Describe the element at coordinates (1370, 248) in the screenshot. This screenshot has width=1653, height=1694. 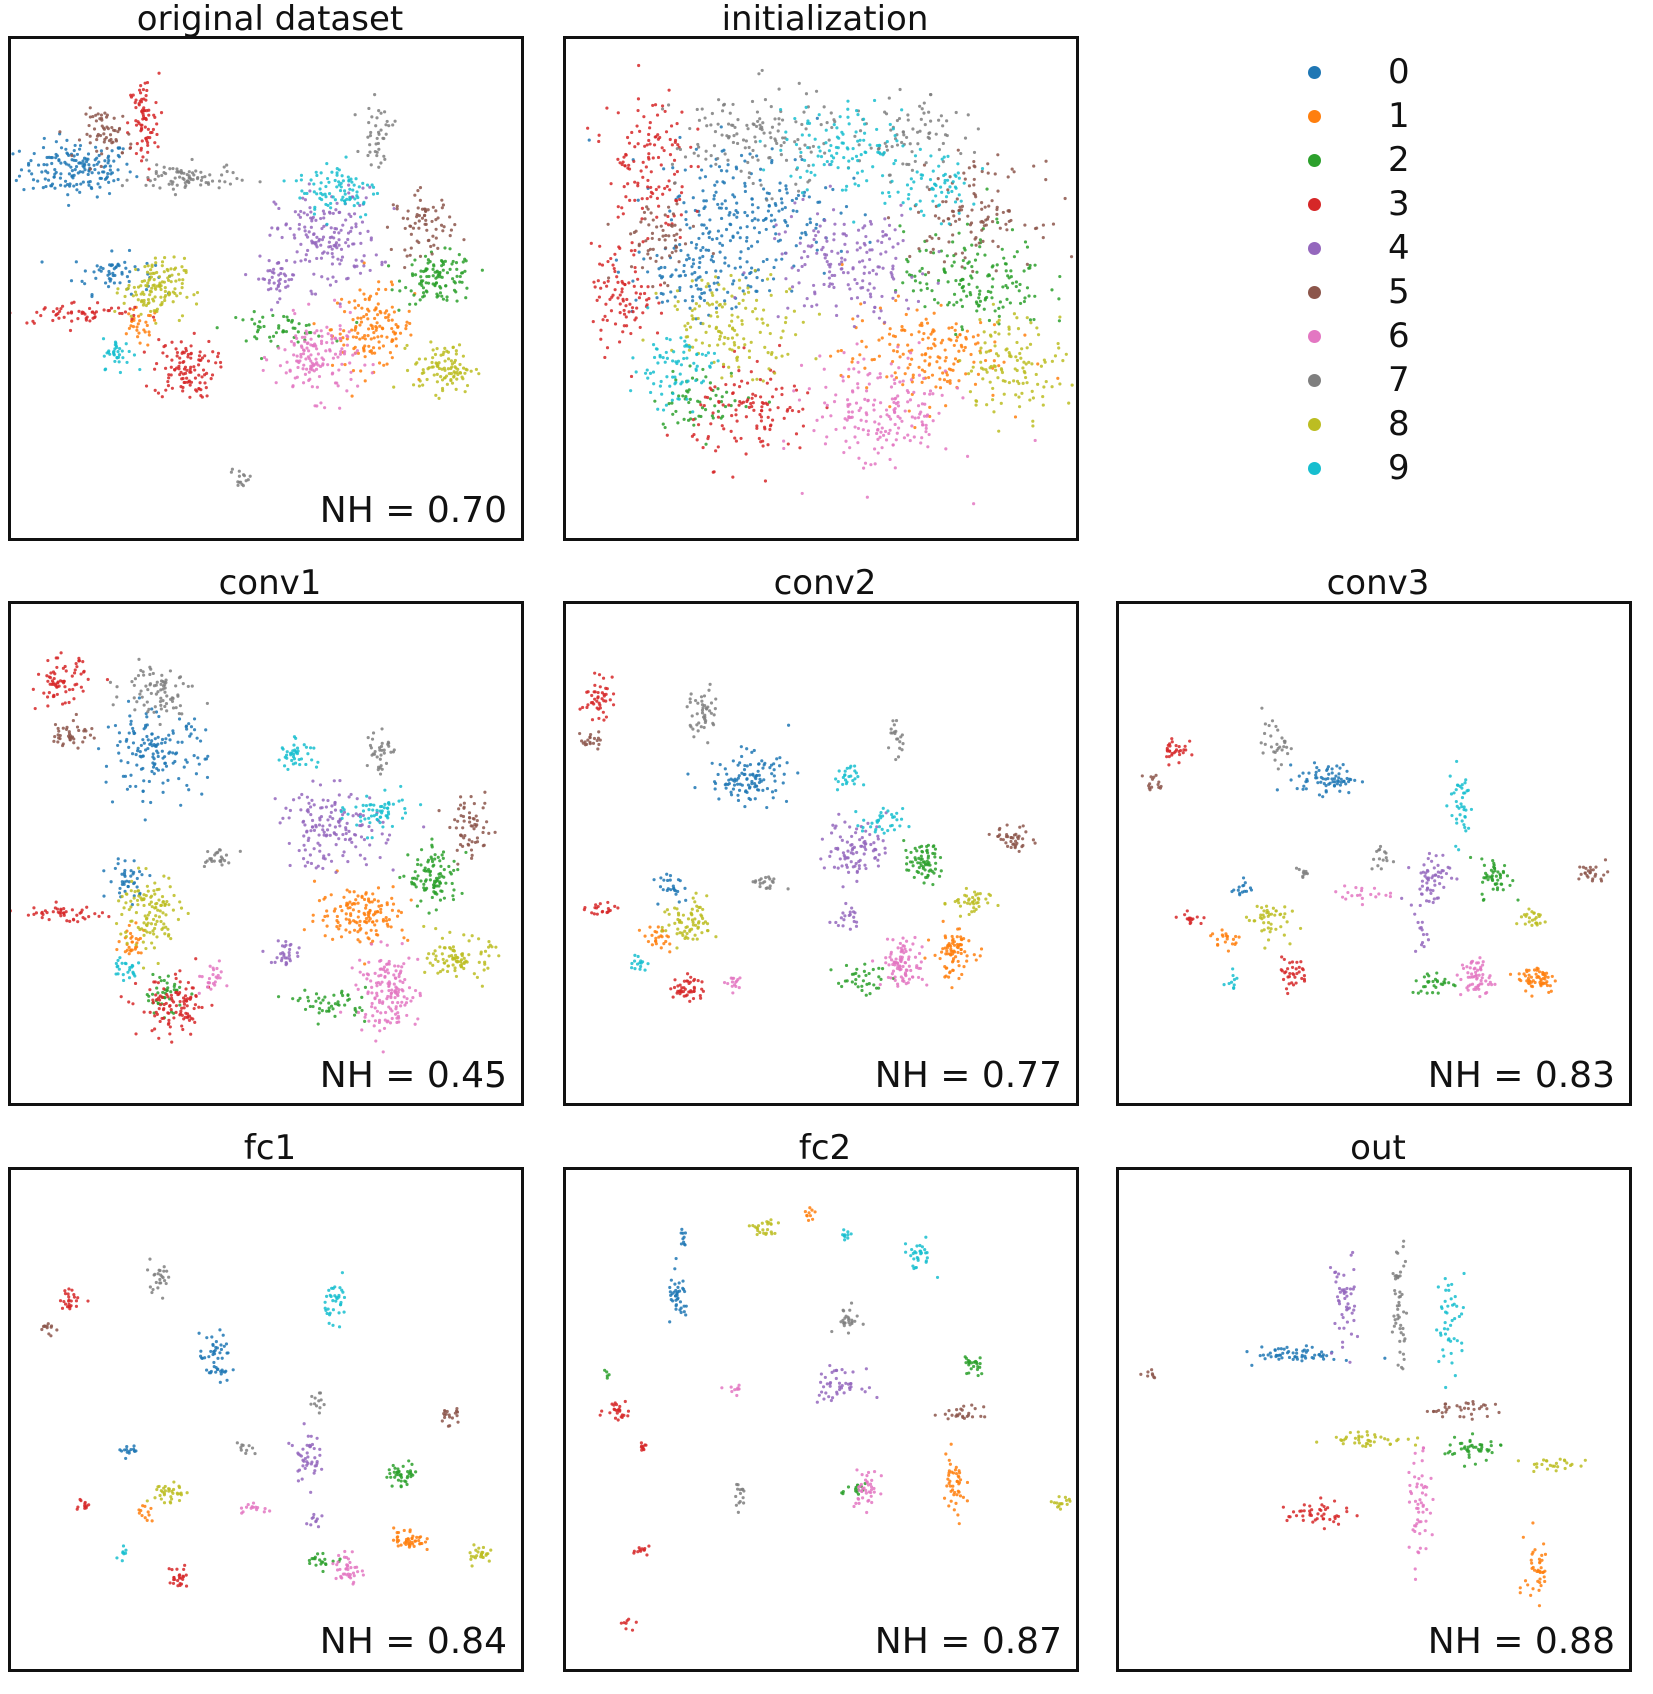
I see `legend-item: 4` at that location.